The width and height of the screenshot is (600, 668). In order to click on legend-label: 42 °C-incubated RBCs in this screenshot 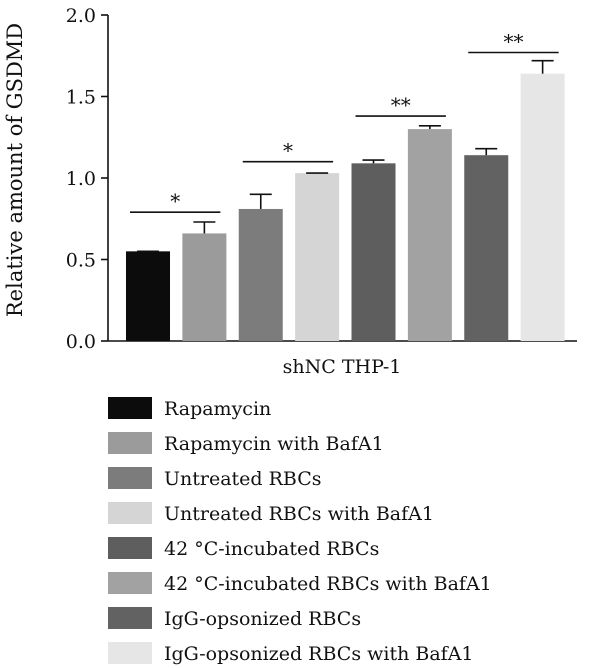, I will do `click(271, 549)`.